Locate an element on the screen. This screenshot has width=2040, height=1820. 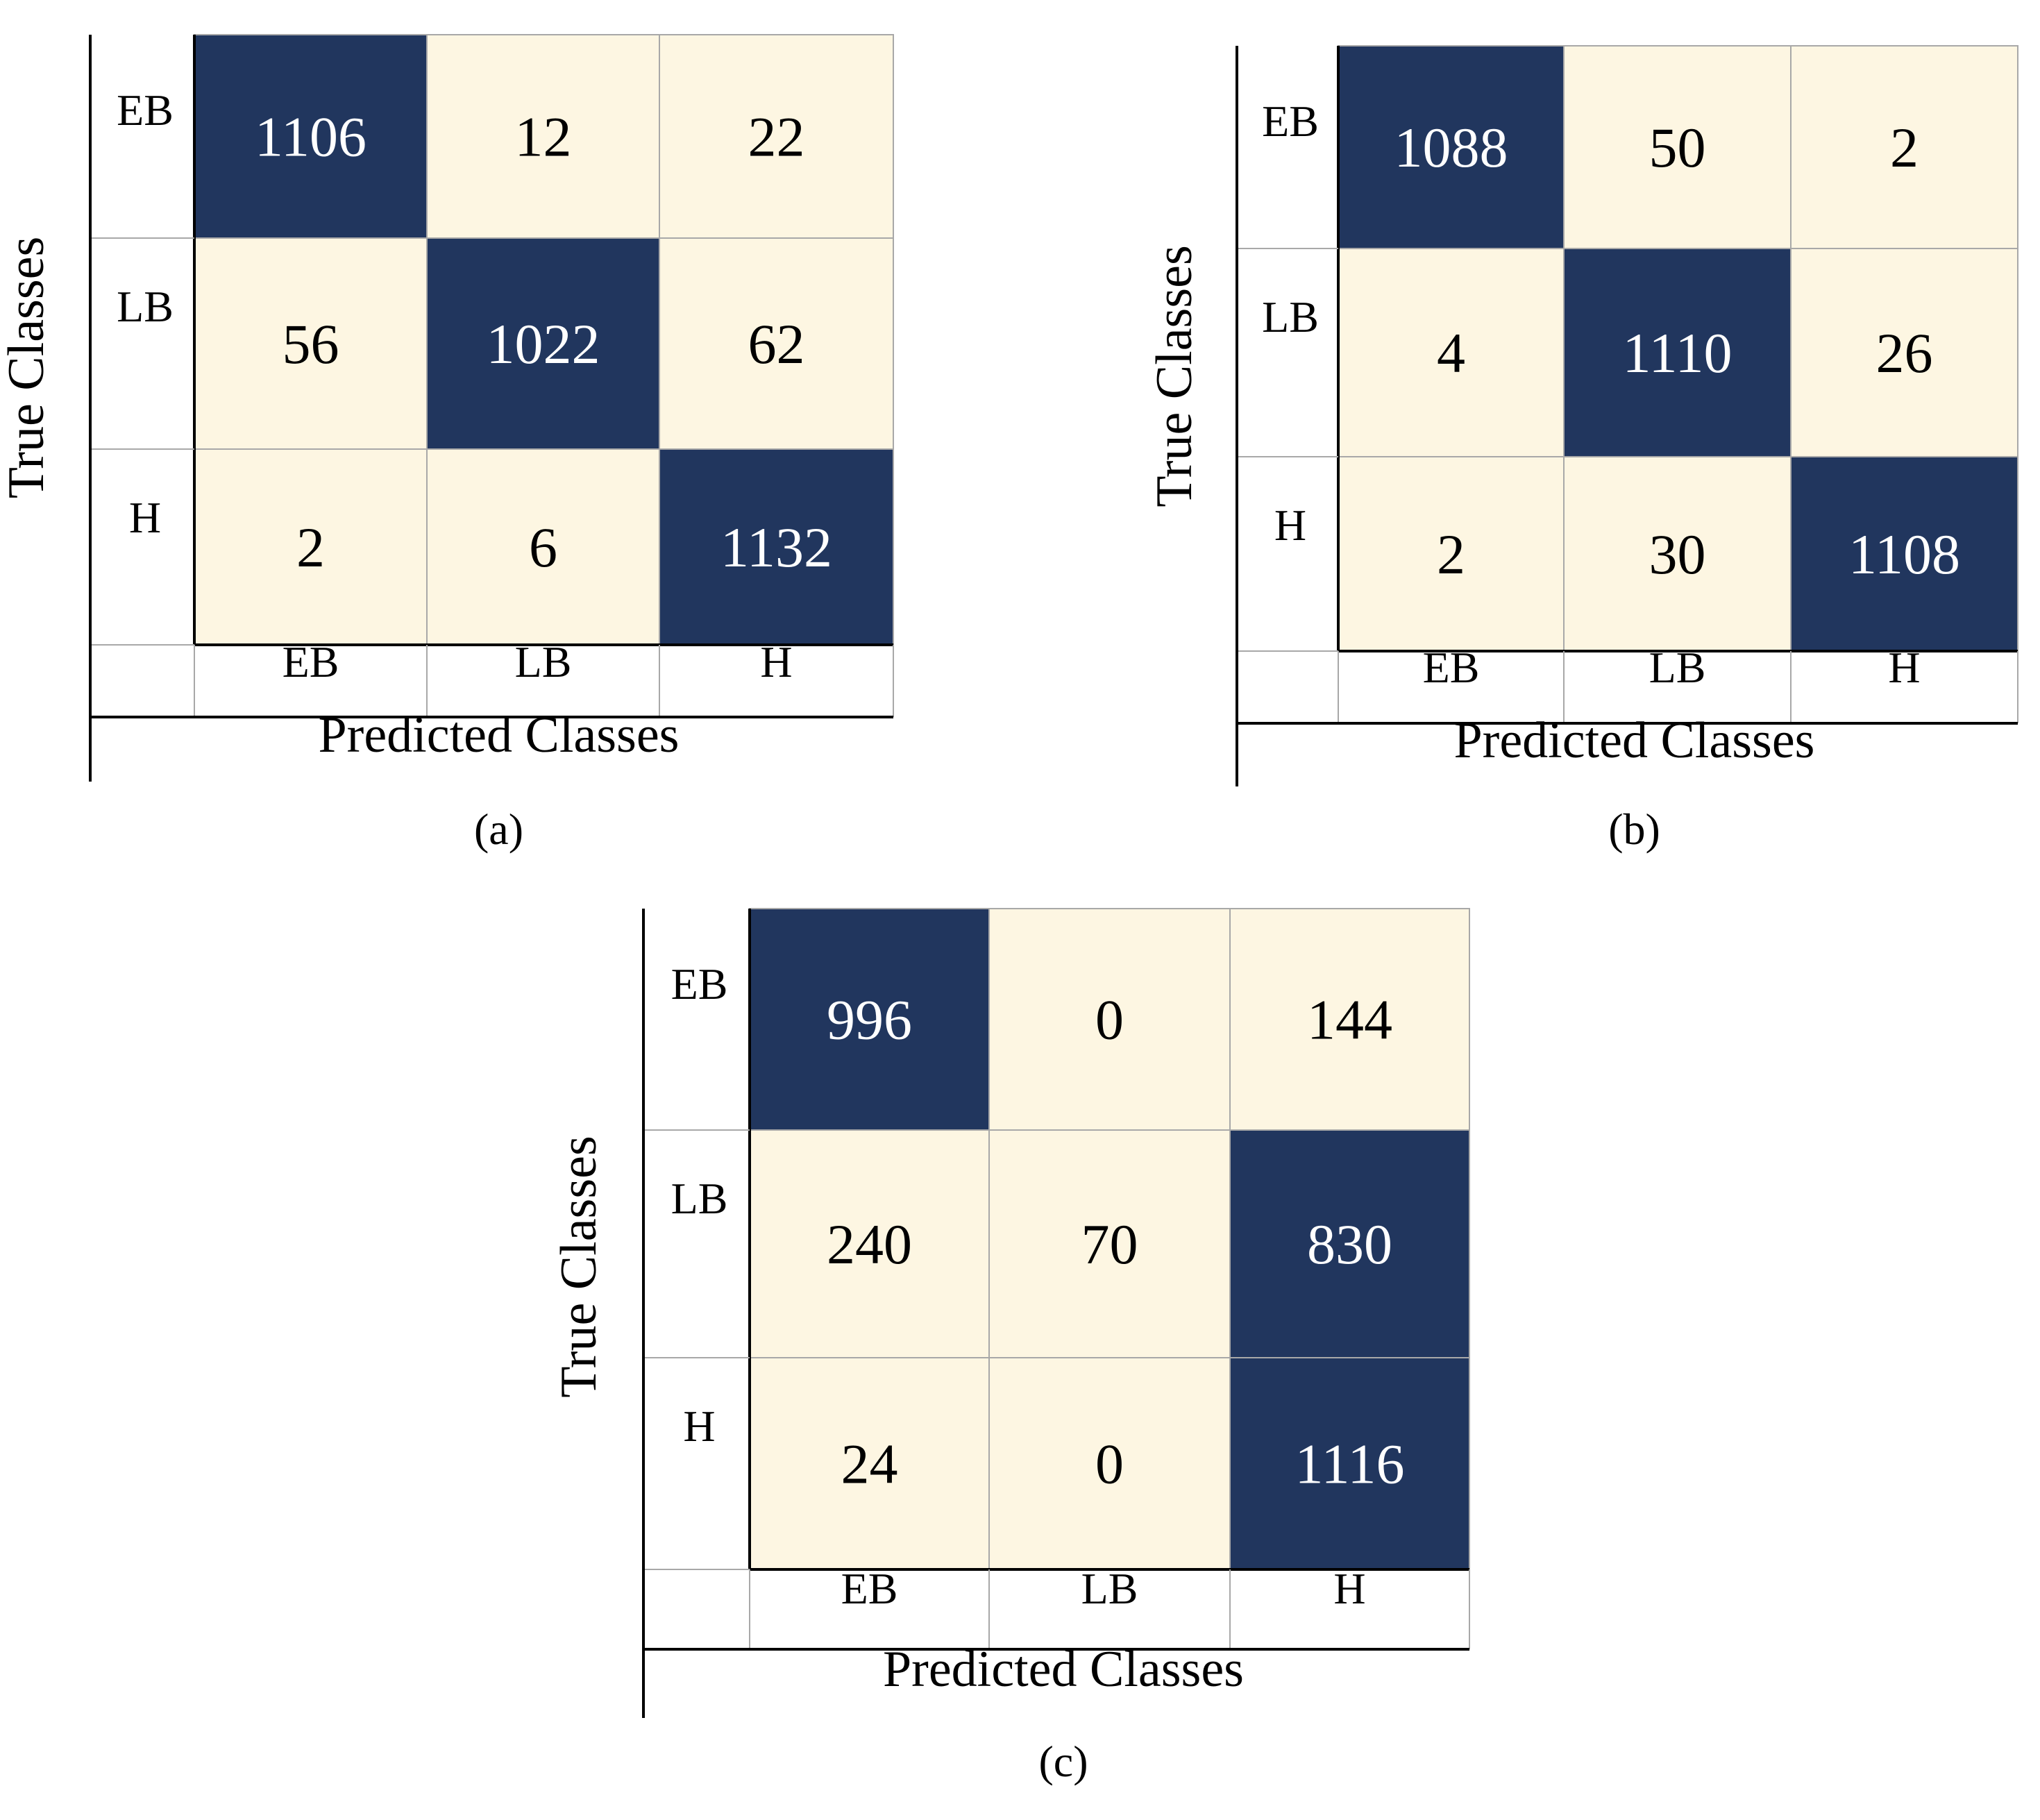
cell-value: 144 is located at coordinates (1349, 1020).